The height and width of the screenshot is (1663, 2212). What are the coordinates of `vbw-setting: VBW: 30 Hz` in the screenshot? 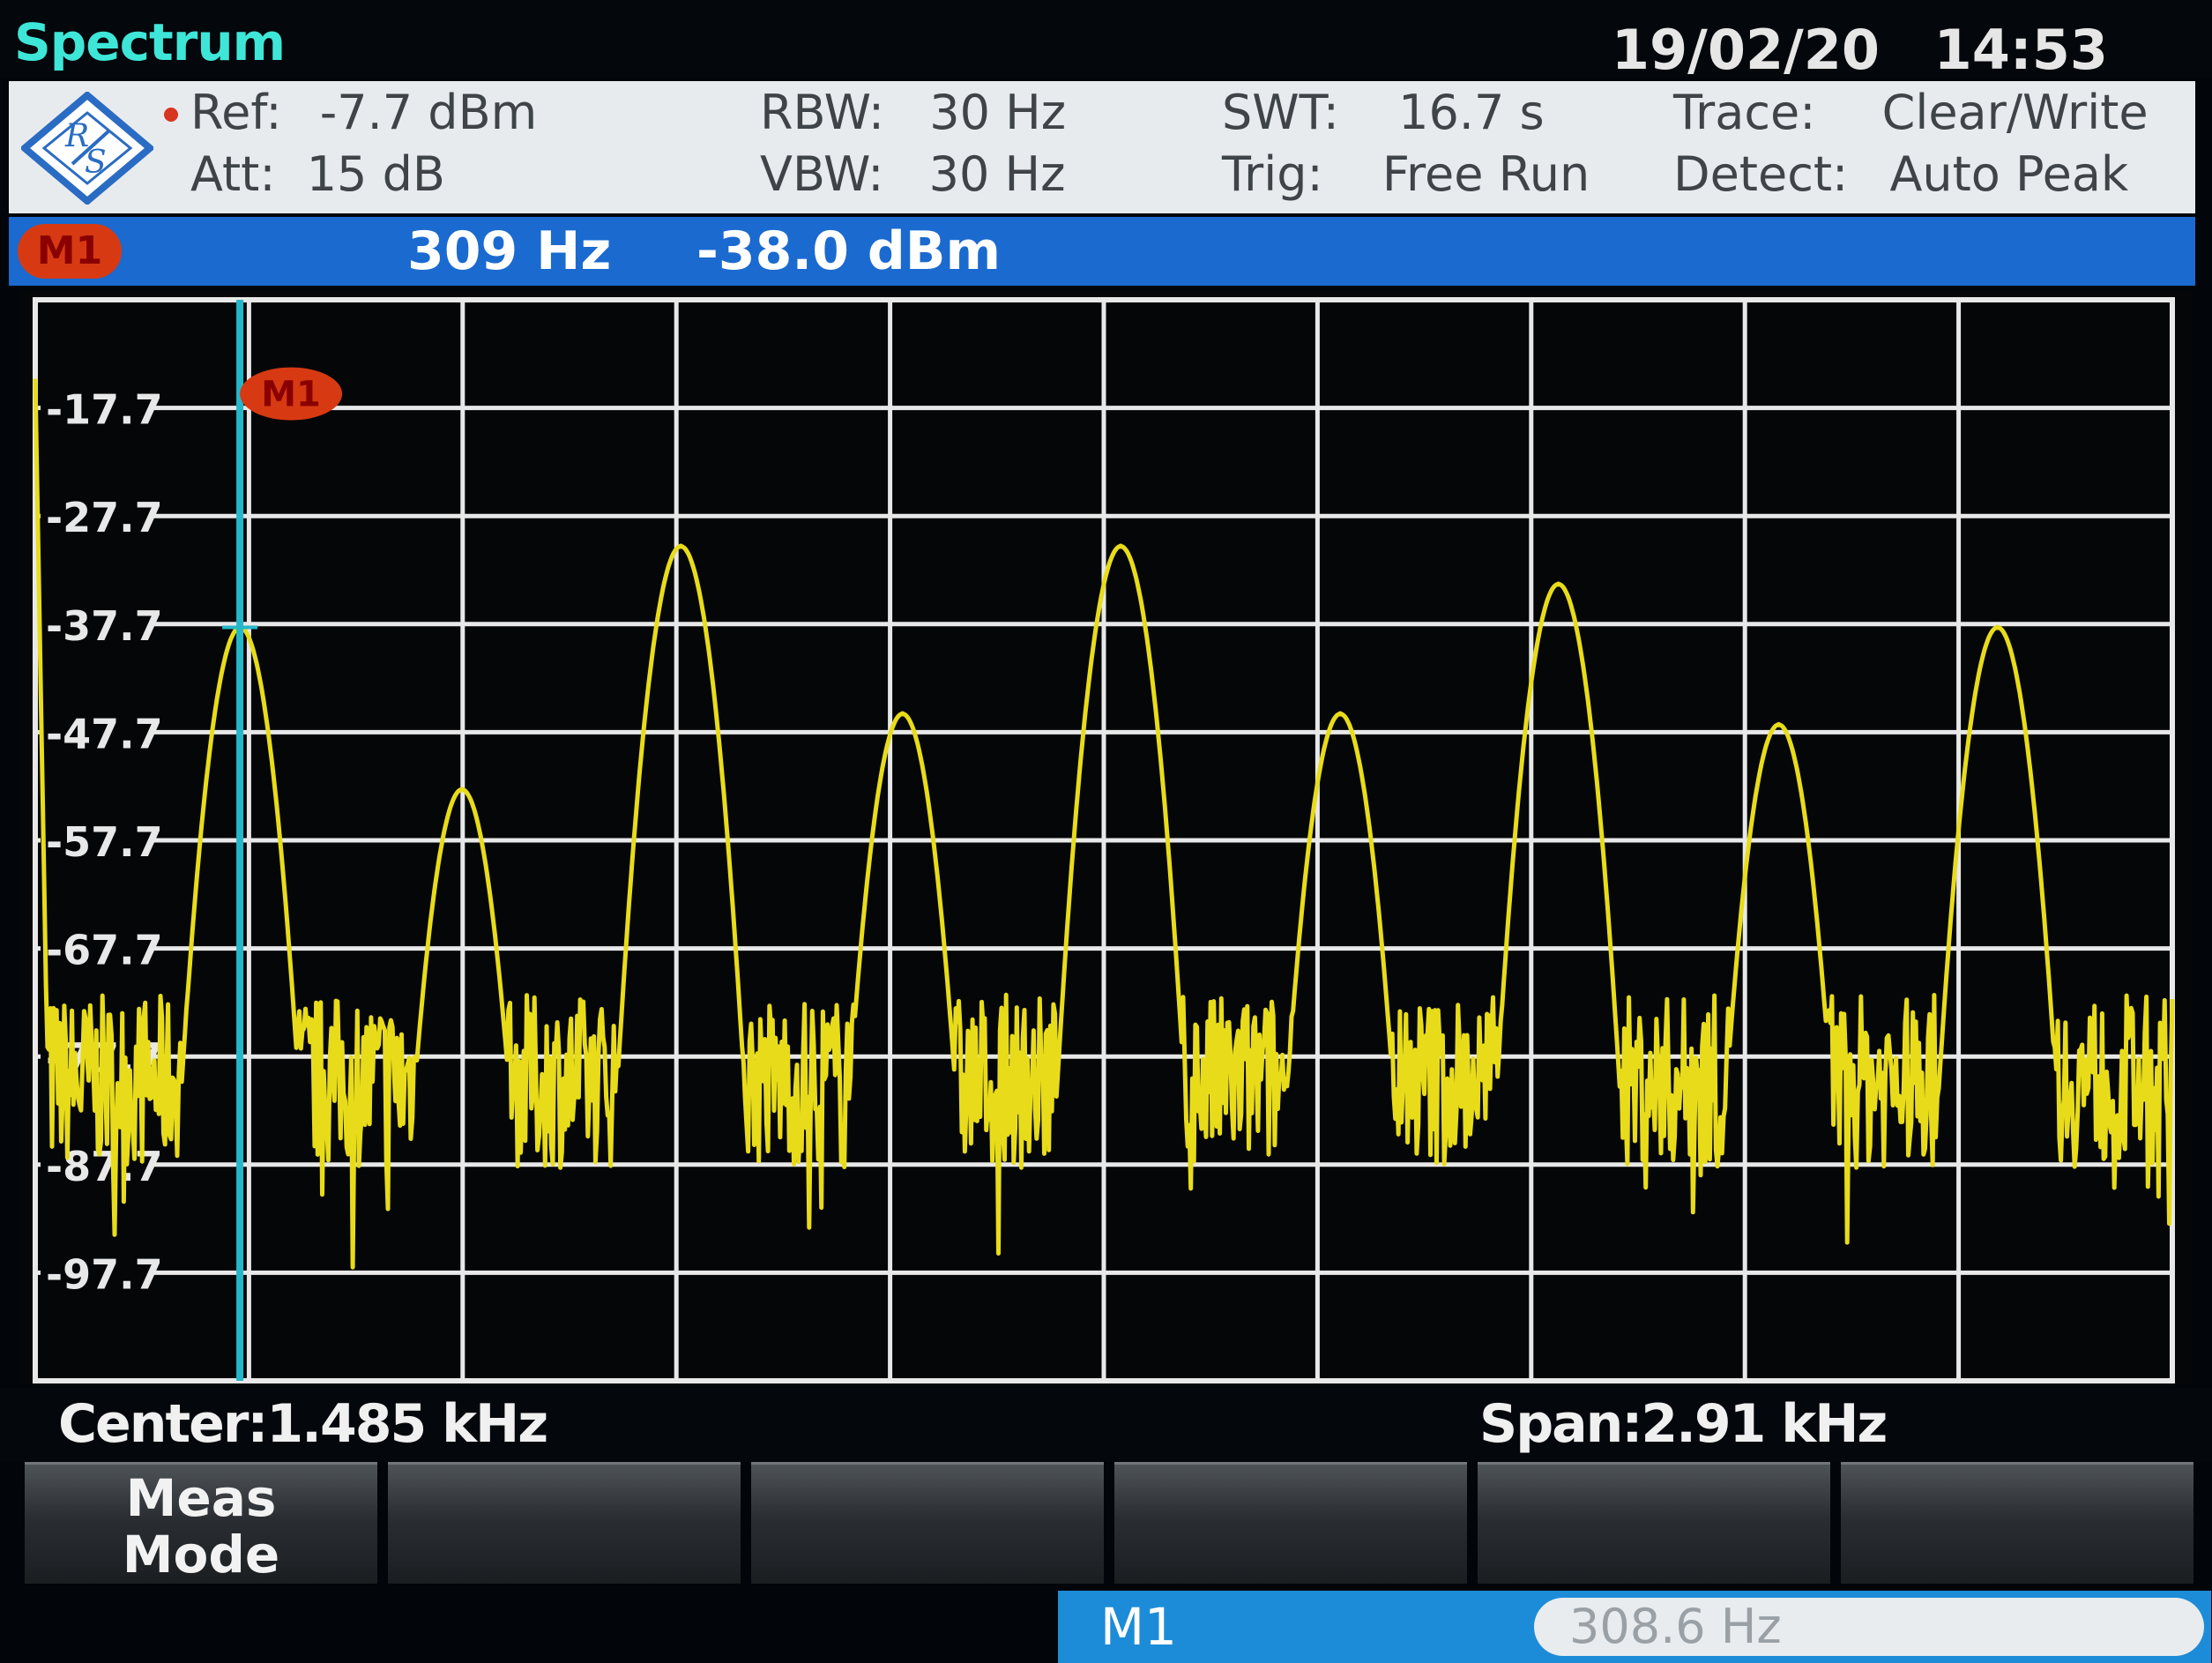 It's located at (913, 174).